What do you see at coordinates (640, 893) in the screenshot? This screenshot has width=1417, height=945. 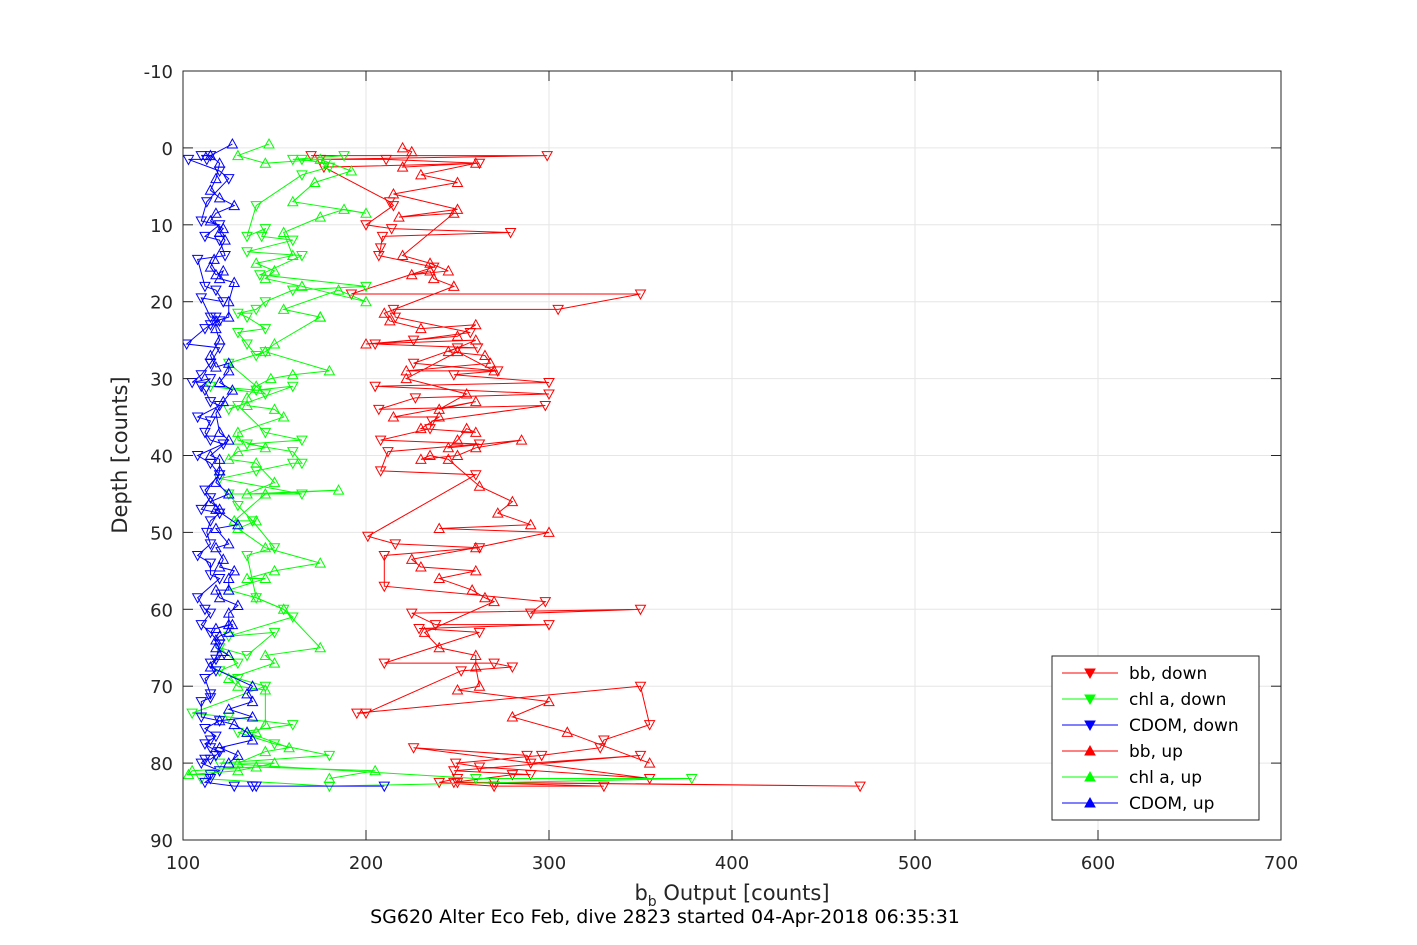 I see `x-axis-label-main: b` at bounding box center [640, 893].